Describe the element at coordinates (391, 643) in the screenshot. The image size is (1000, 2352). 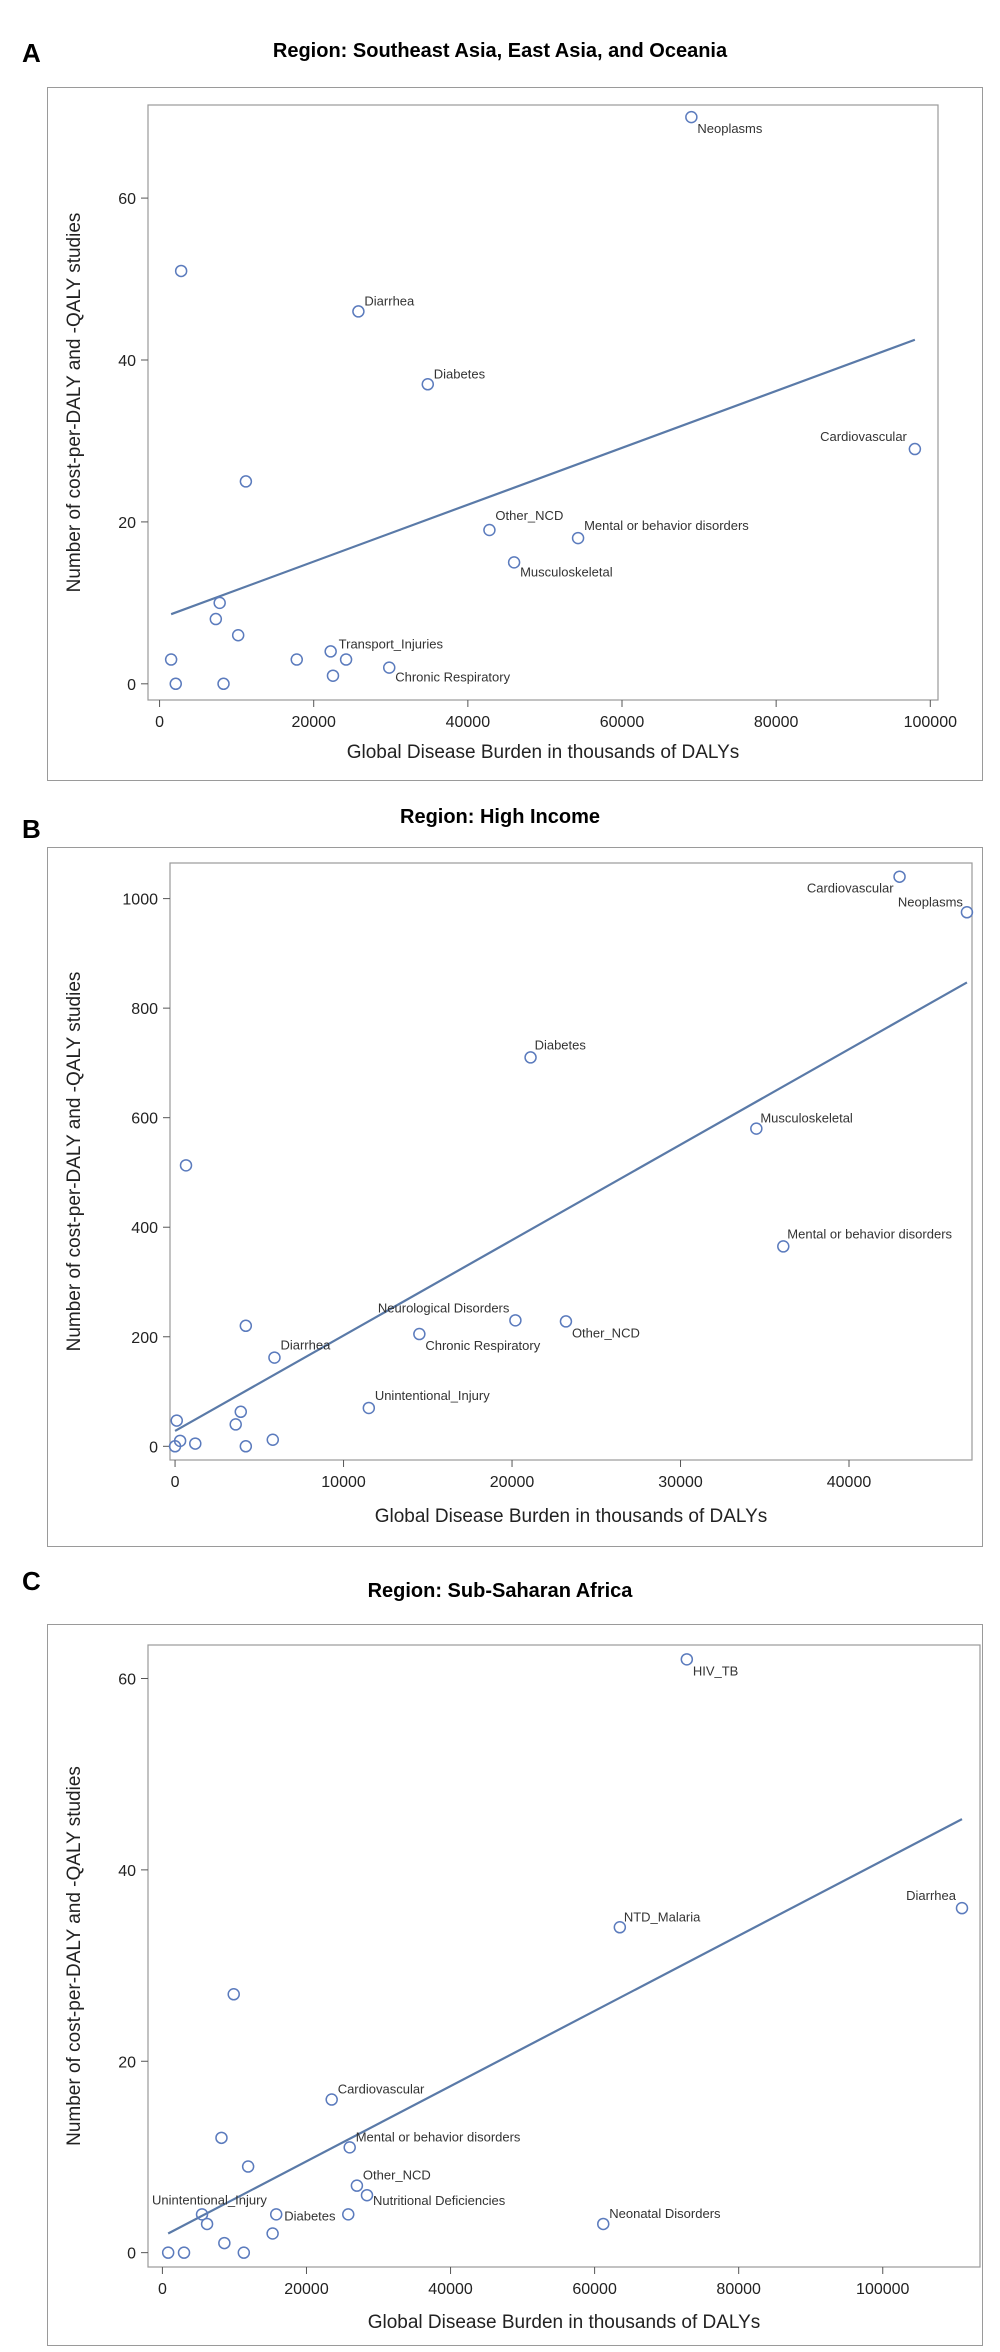
I see `data-point-label: Transport_Injuries` at that location.